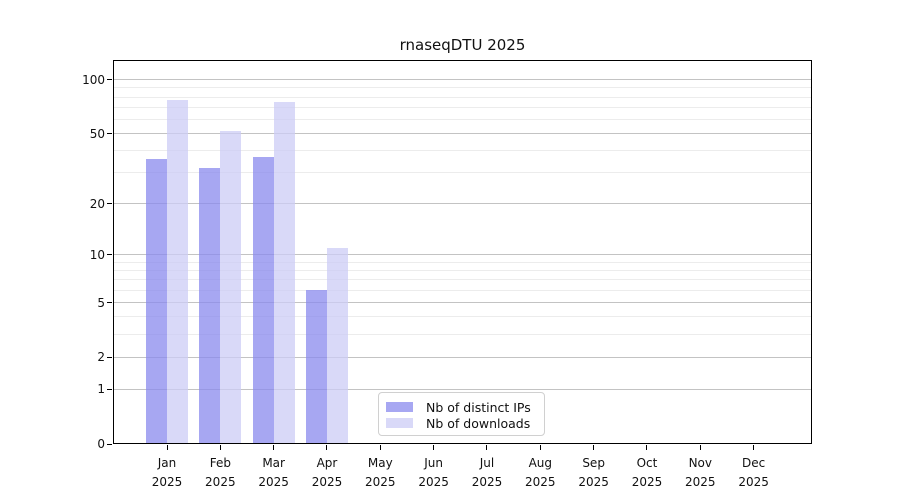 The width and height of the screenshot is (900, 500). What do you see at coordinates (647, 472) in the screenshot?
I see `x-tick-label: Oct 2025` at bounding box center [647, 472].